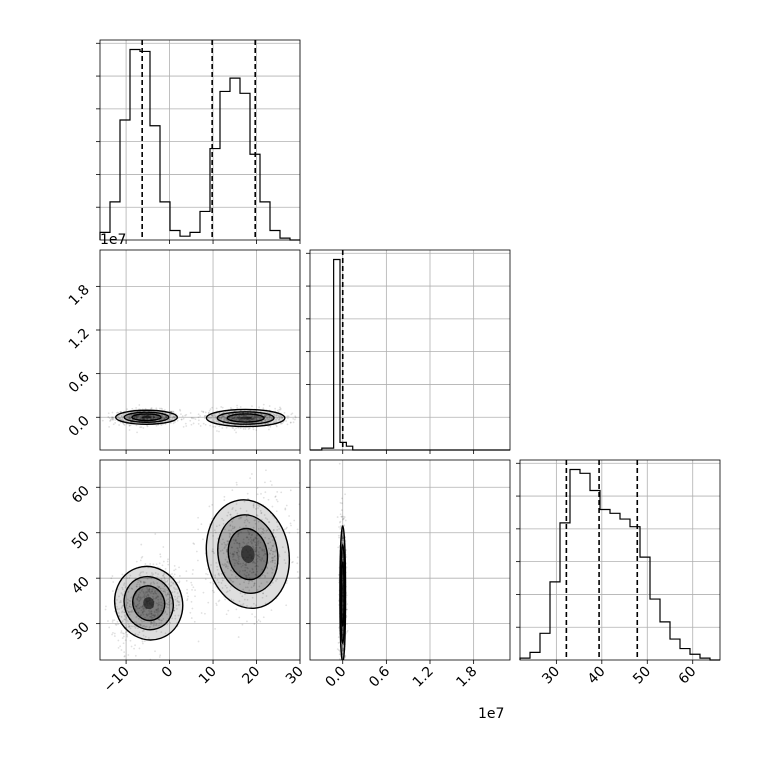 The width and height of the screenshot is (760, 760). What do you see at coordinates (79, 426) in the screenshot?
I see `y-tick-label-1-0: 0.0` at bounding box center [79, 426].